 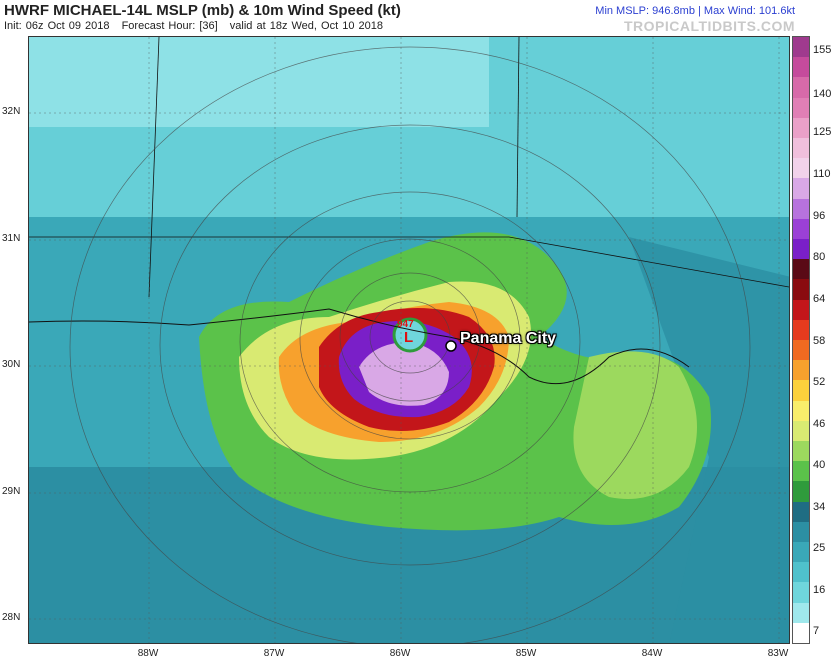 What do you see at coordinates (819, 341) in the screenshot?
I see `colorbar-label: 58` at bounding box center [819, 341].